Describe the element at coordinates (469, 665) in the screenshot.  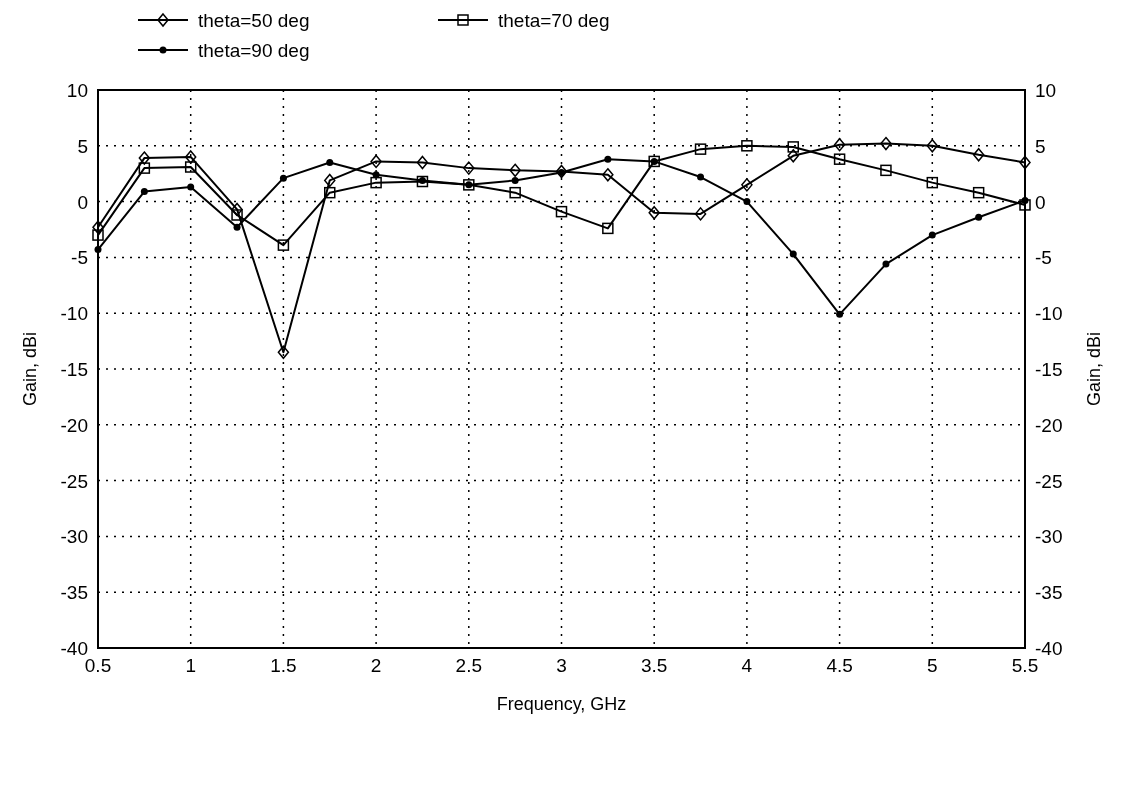
I see `x-tick-label: 2.5` at that location.